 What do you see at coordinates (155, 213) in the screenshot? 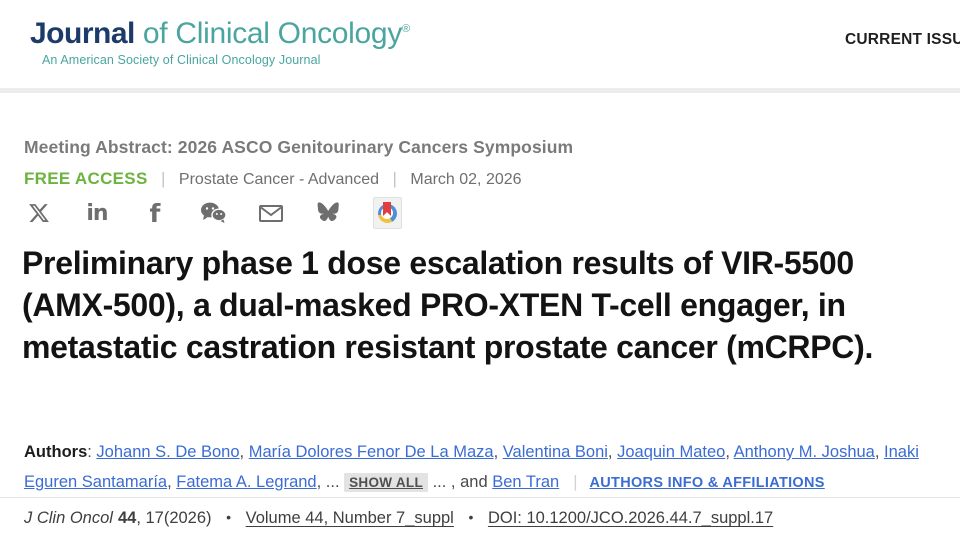
I see `facebook-icon: f` at bounding box center [155, 213].